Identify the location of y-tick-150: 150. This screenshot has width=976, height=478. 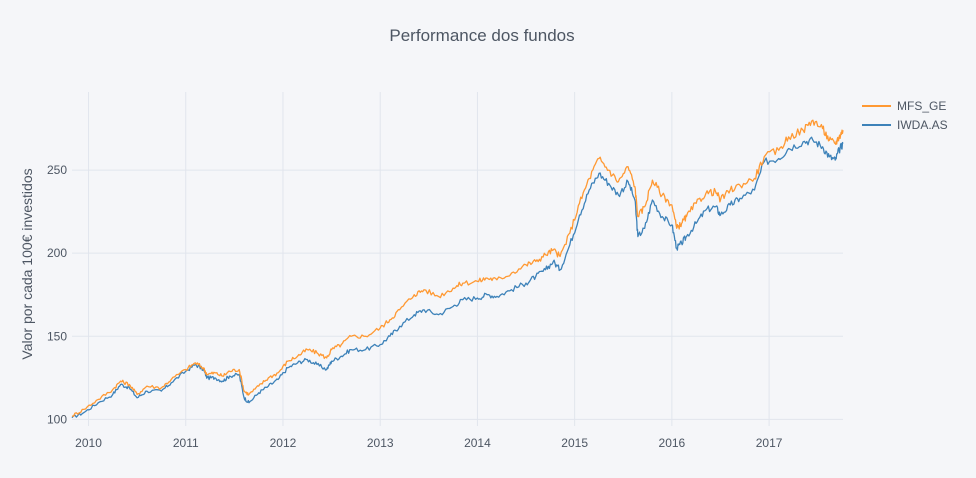
(57, 336).